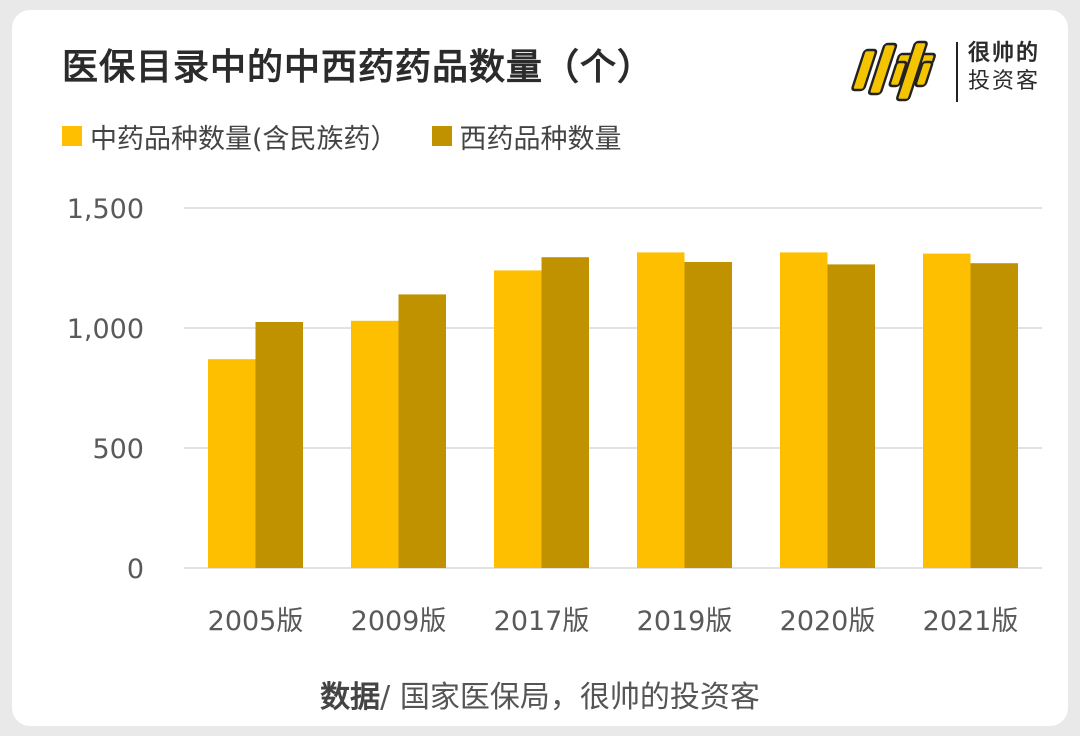 The height and width of the screenshot is (736, 1080). I want to click on y-tick-label: 1,500, so click(105, 209).